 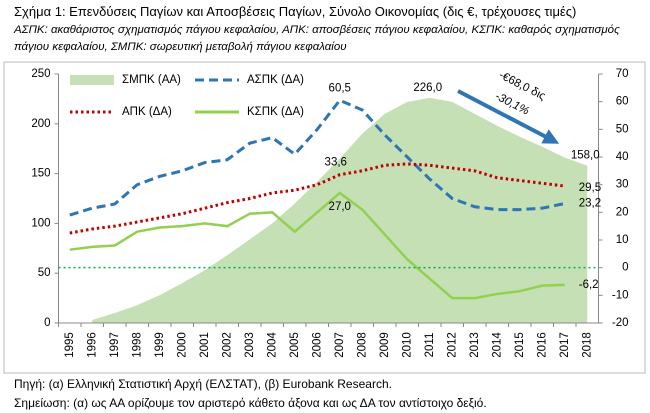 I want to click on data-label: 60,5, so click(x=340, y=88).